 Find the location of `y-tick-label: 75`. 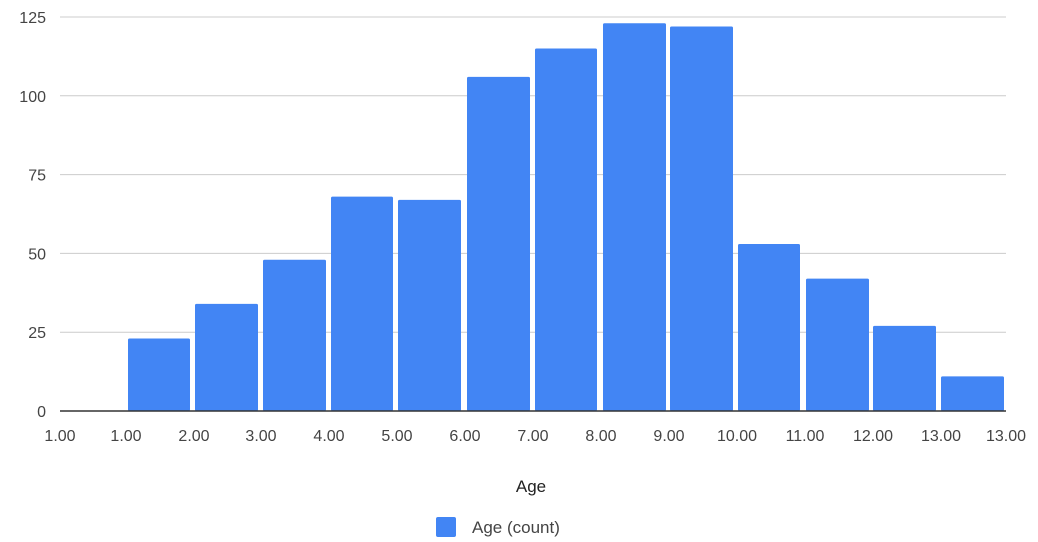

y-tick-label: 75 is located at coordinates (37, 176).